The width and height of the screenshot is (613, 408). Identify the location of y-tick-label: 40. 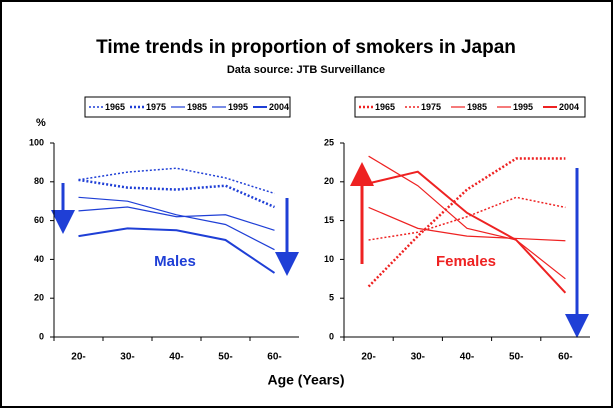
(39, 259).